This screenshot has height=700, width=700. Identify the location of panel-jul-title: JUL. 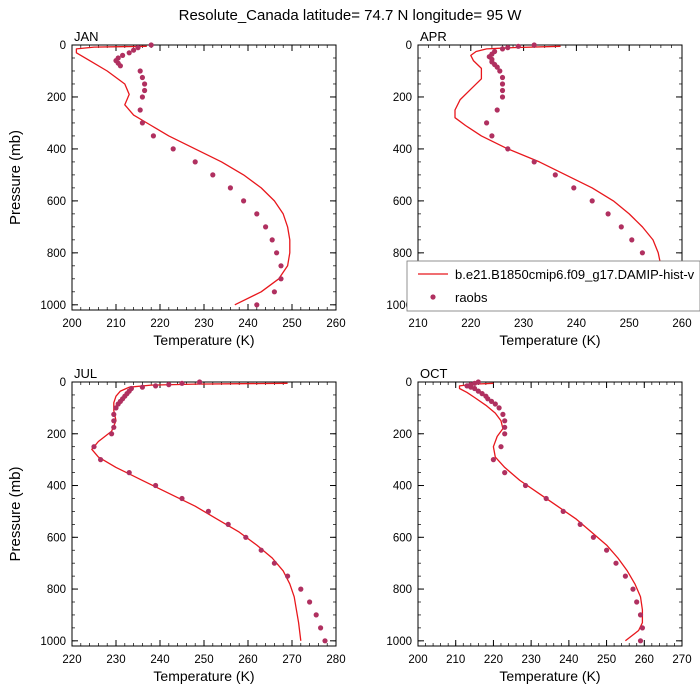
(85, 373).